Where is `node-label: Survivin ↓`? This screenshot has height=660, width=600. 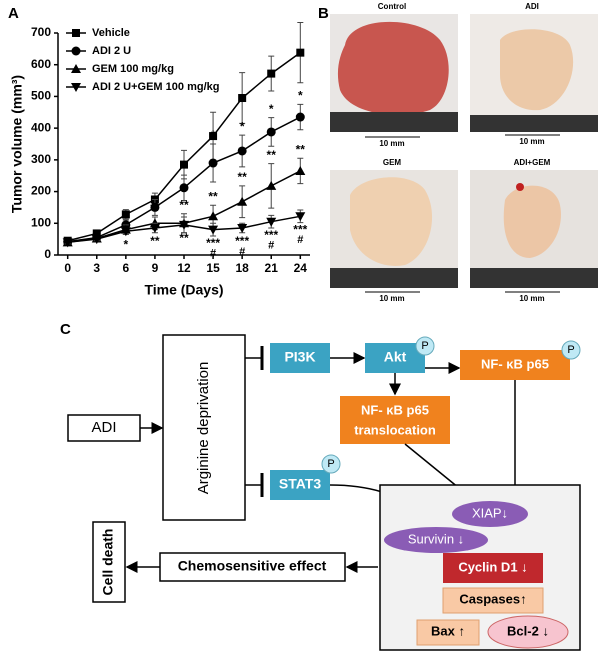 node-label: Survivin ↓ is located at coordinates (436, 538).